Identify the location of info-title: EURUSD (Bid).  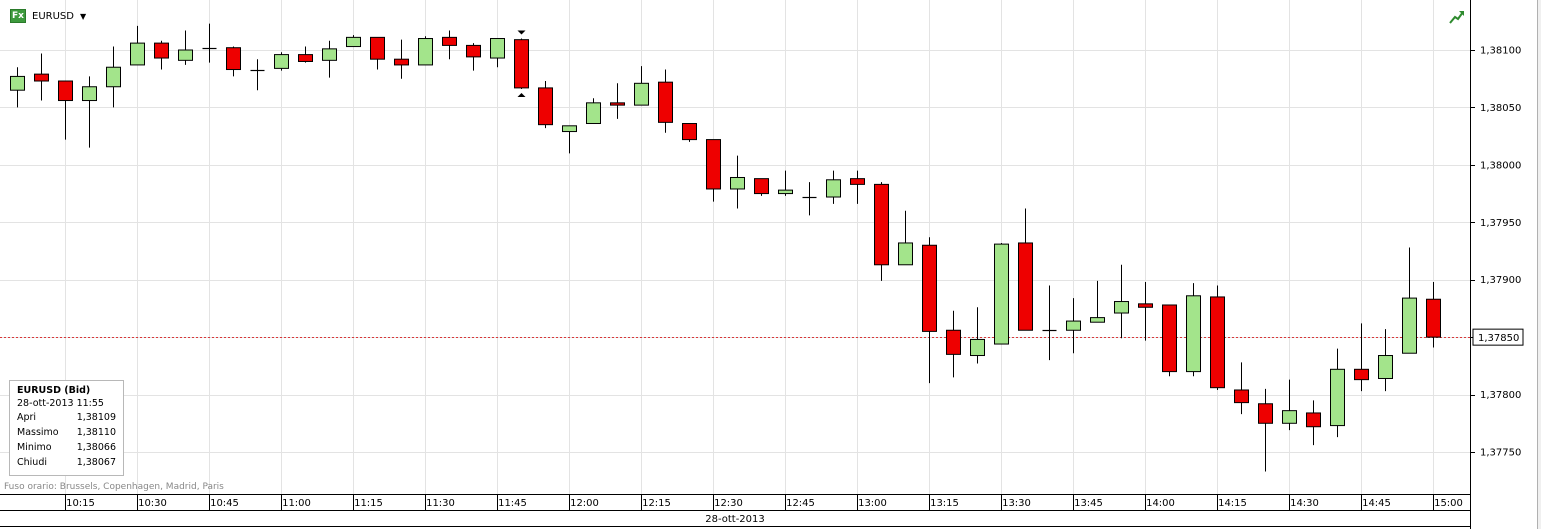
(54, 390).